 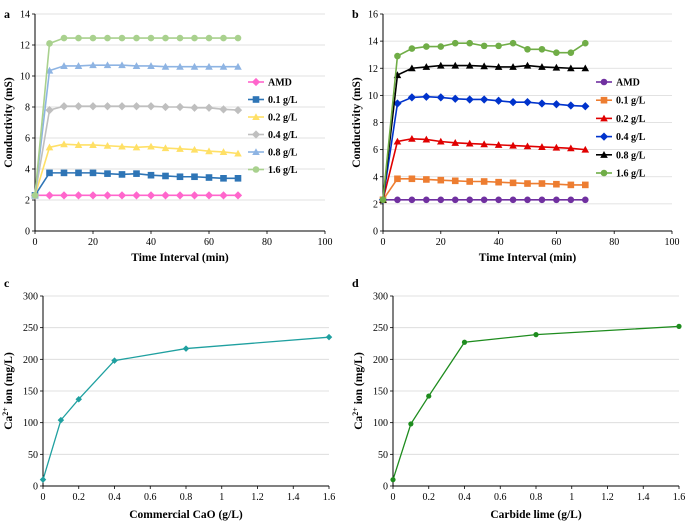 What do you see at coordinates (283, 170) in the screenshot?
I see `legend-label: 1.6 g/L` at bounding box center [283, 170].